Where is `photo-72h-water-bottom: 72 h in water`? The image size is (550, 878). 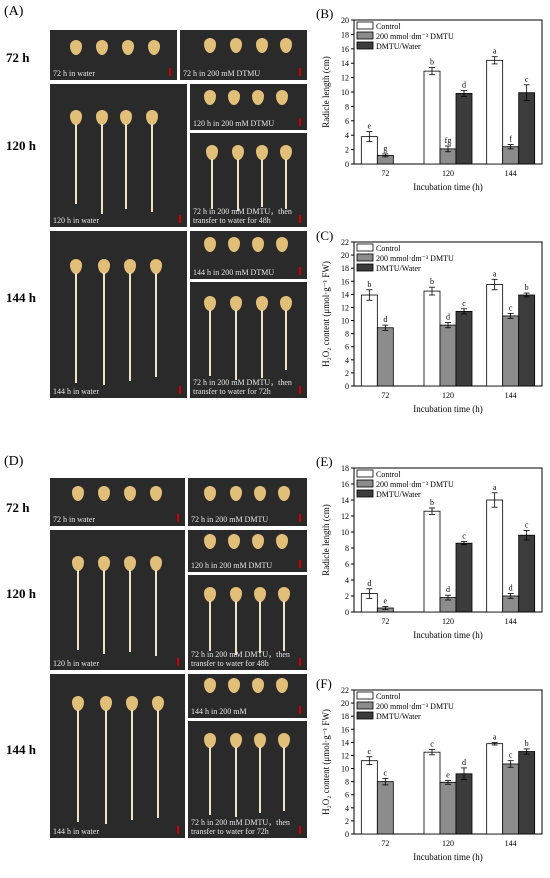
photo-72h-water-bottom: 72 h in water is located at coordinates (117, 502).